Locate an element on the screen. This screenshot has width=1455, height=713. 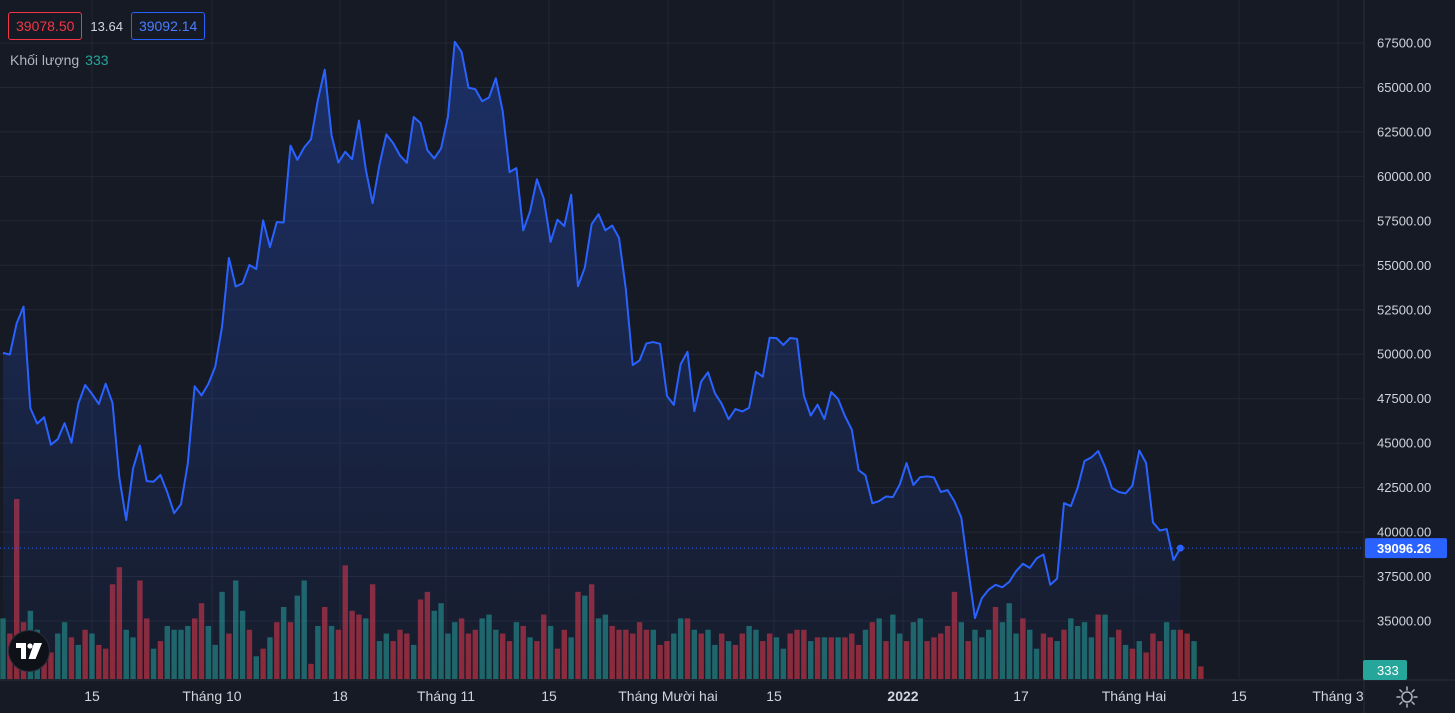
time-axis-label: Tháng Mười hai is located at coordinates (667, 696).